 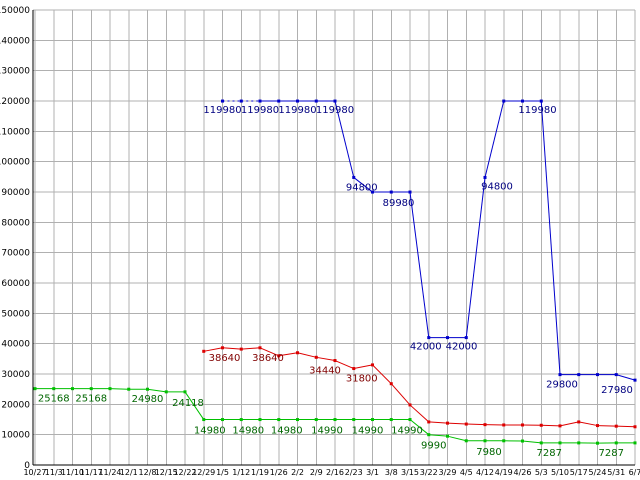 What do you see at coordinates (203, 472) in the screenshot?
I see `x-tick-label: 12/29` at bounding box center [203, 472].